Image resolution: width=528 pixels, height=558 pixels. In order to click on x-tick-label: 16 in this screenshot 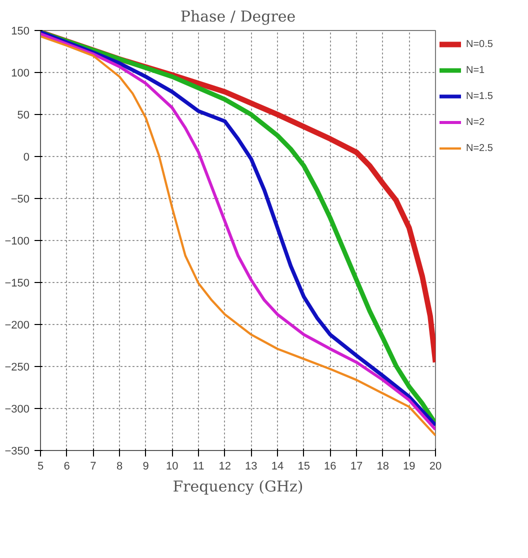, I will do `click(330, 466)`.